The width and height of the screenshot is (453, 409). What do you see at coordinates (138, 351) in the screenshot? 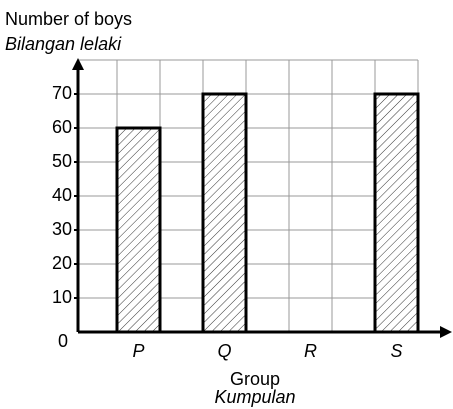
I see `x-tick-label: P` at bounding box center [138, 351].